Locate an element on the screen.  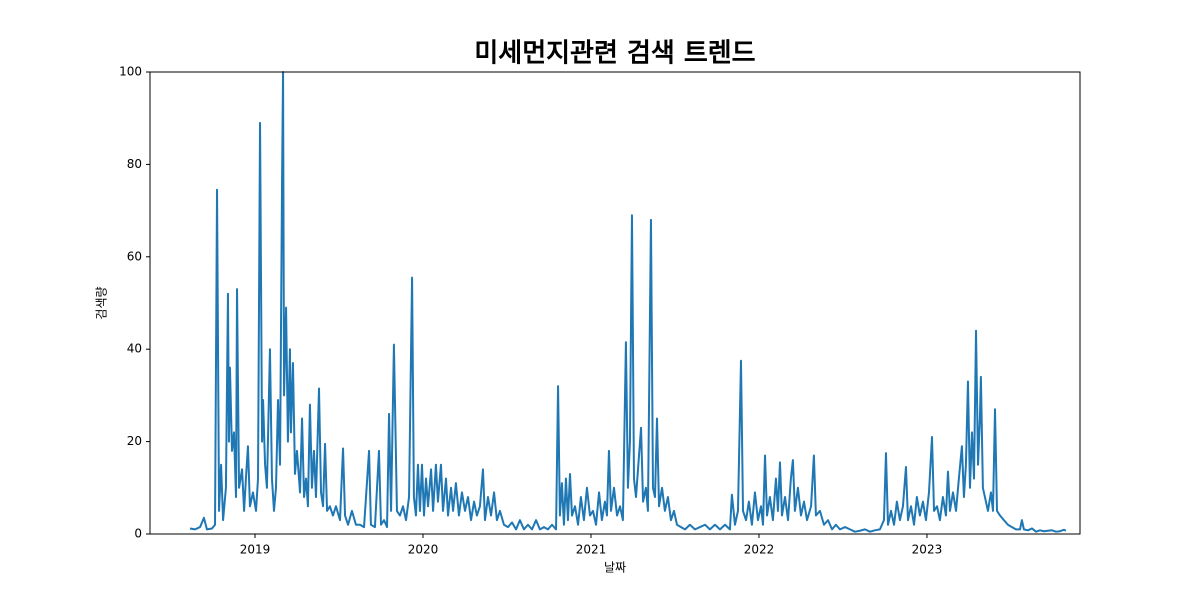
x-axis-label: 날짜 is located at coordinates (615, 568).